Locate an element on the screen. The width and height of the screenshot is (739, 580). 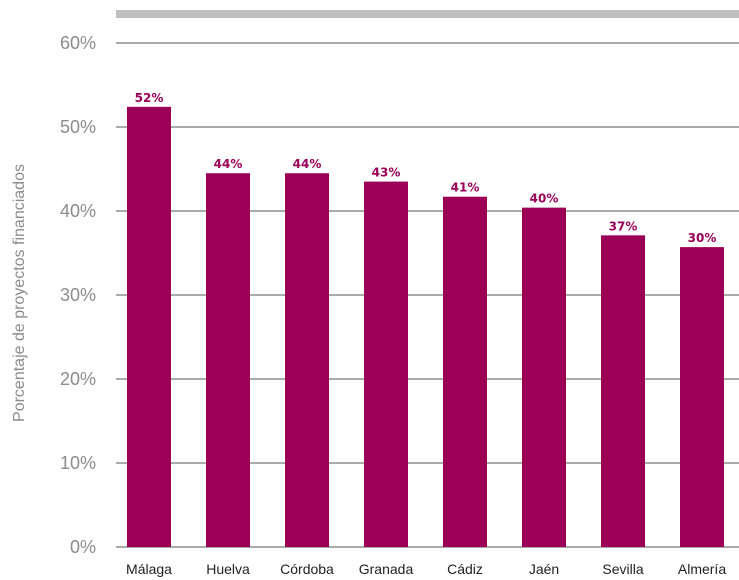
y-tick-label: 20% is located at coordinates (78, 379).